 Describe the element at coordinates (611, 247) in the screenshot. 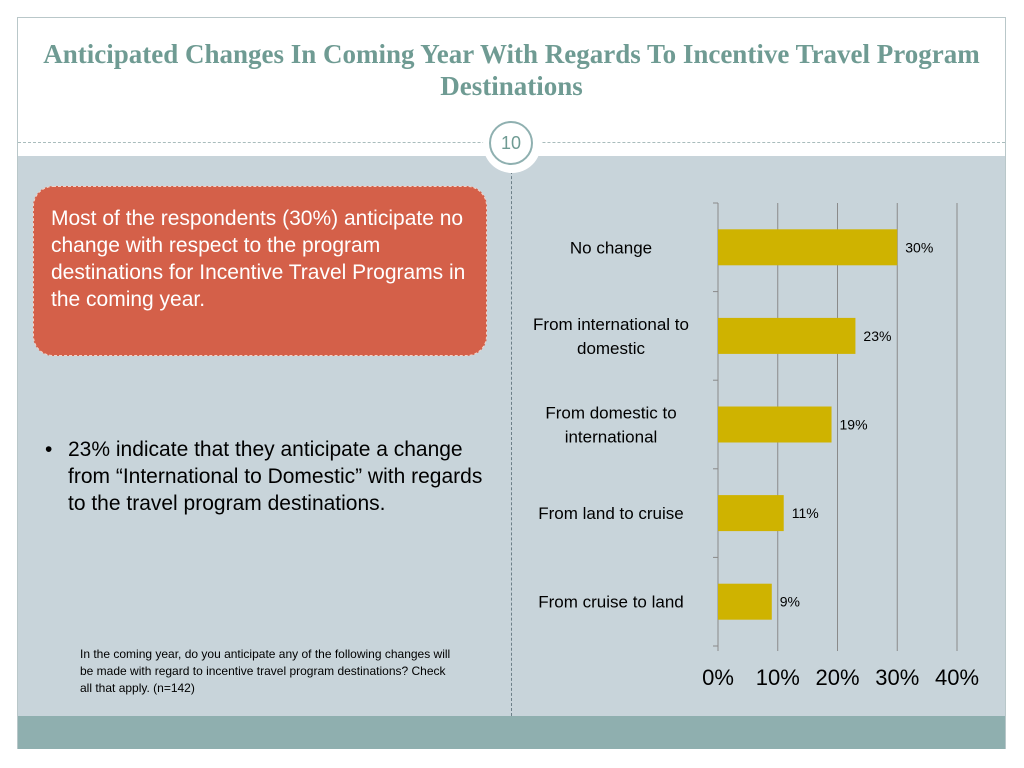

I see `category-label: No change` at that location.